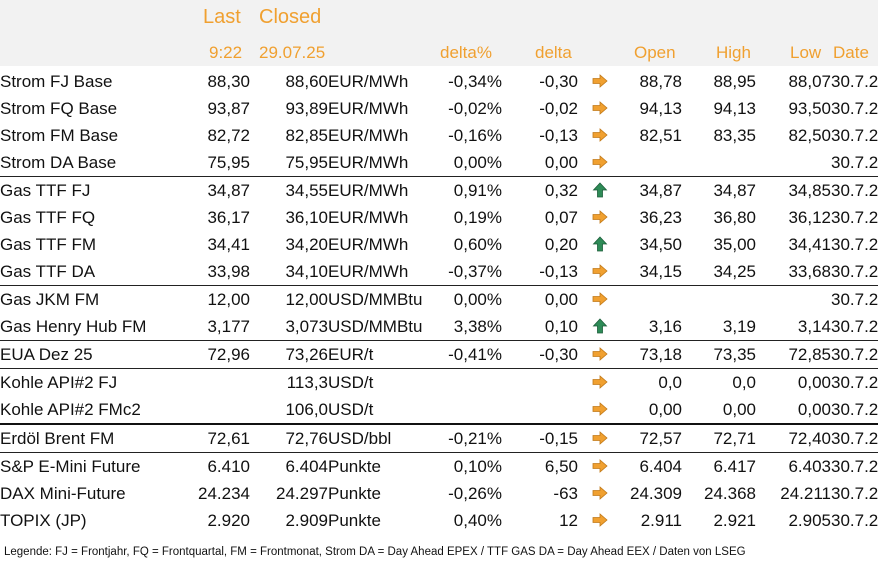  What do you see at coordinates (466, 52) in the screenshot?
I see `header-delta-pct: delta%` at bounding box center [466, 52].